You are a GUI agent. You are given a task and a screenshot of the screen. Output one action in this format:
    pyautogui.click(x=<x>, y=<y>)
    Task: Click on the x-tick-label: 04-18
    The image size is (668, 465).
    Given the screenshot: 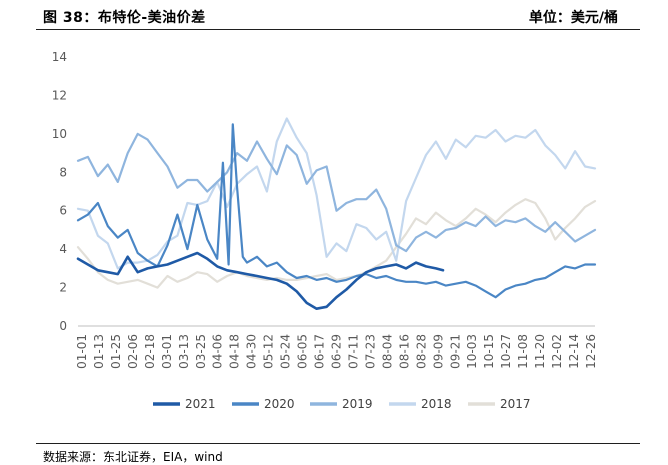 What is the action you would take?
    pyautogui.click(x=235, y=351)
    